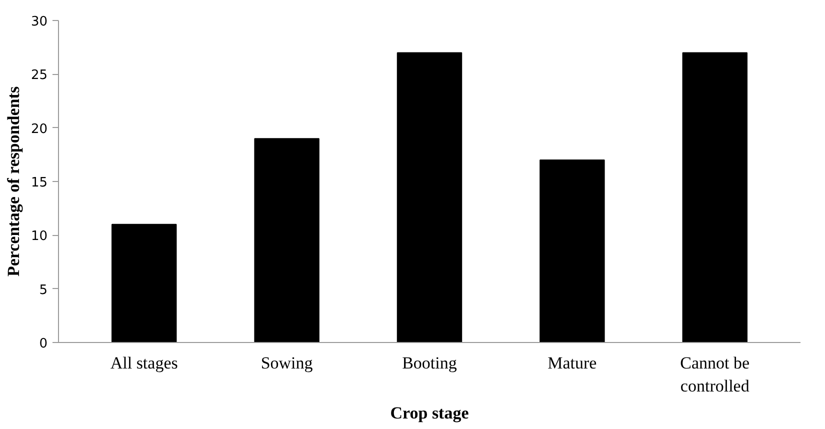 The image size is (825, 429). What do you see at coordinates (144, 363) in the screenshot?
I see `x-tick-label: All stages` at bounding box center [144, 363].